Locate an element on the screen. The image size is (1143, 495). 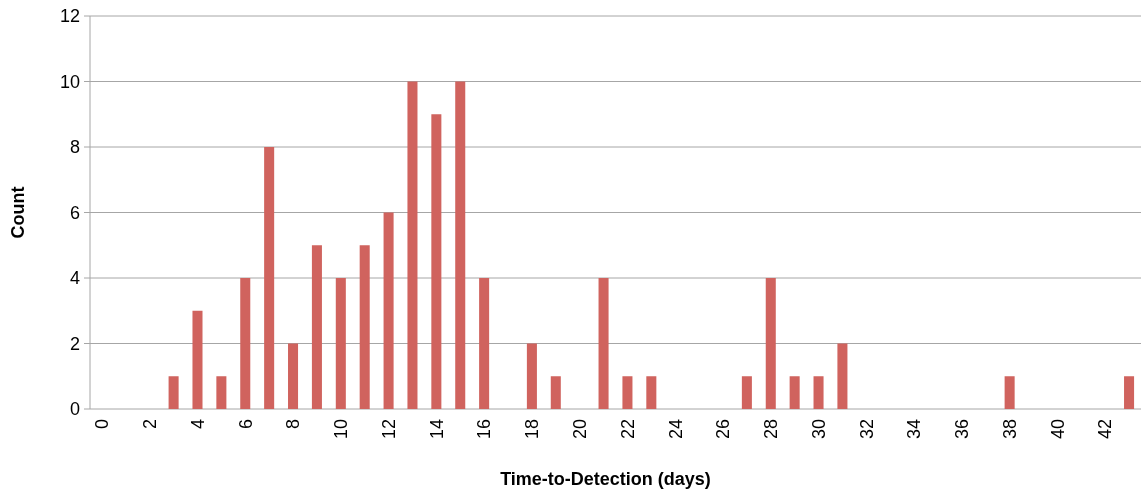
x-tick-label: 24 is located at coordinates (675, 429).